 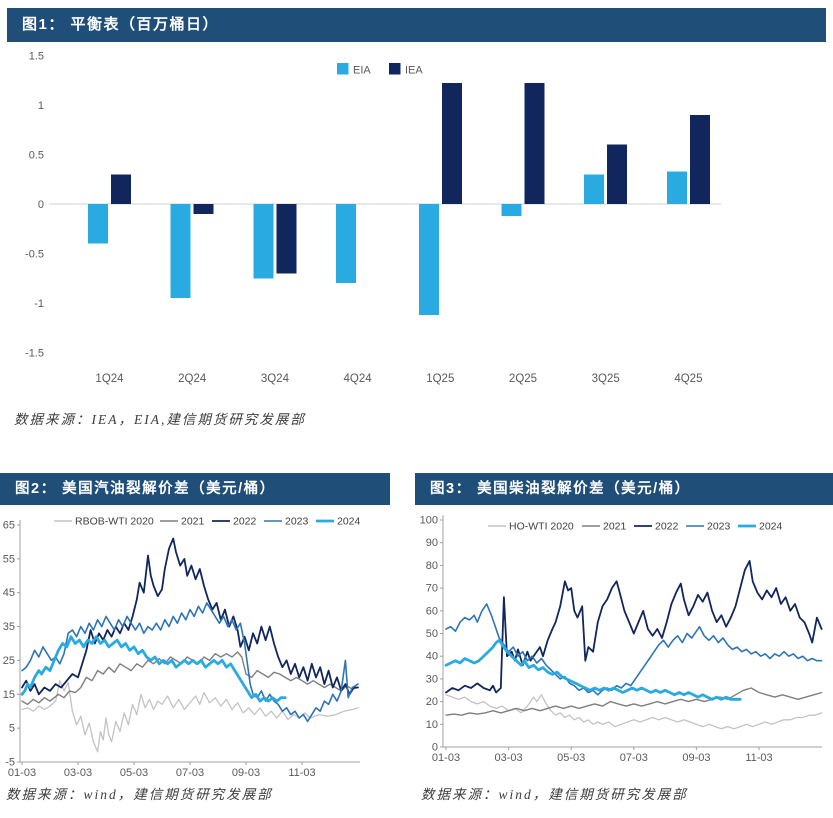 I want to click on svg-text: 25, so click(x=9, y=661).